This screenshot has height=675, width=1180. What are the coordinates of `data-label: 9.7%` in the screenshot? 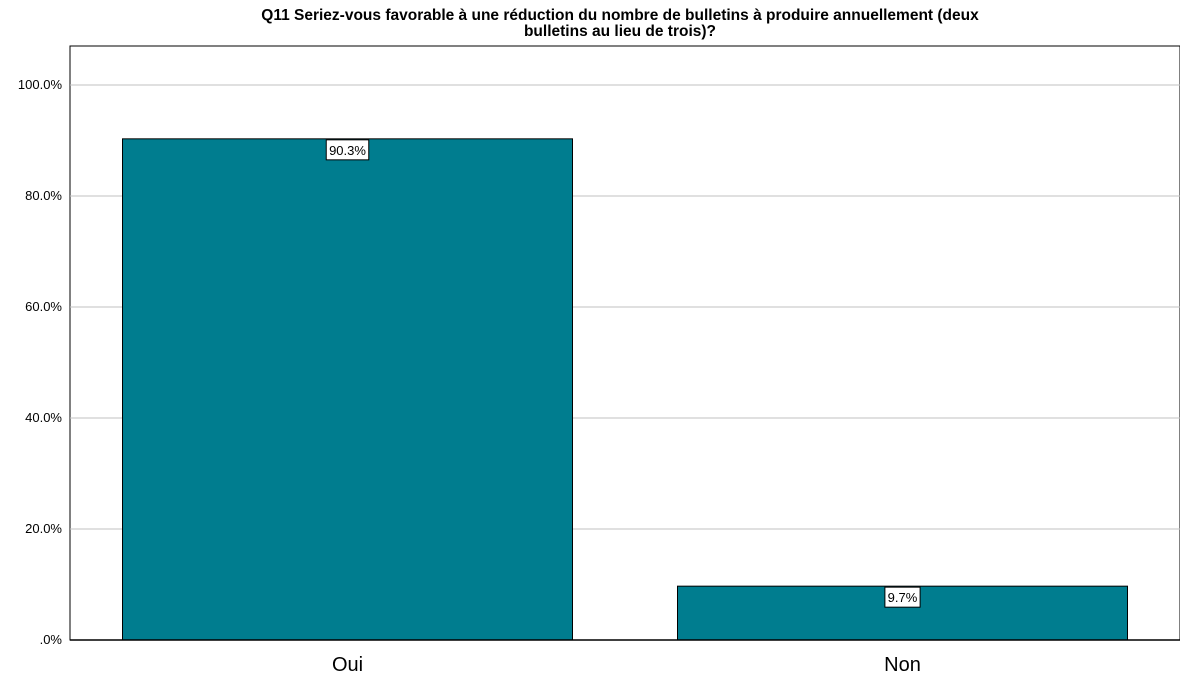 It's located at (903, 597).